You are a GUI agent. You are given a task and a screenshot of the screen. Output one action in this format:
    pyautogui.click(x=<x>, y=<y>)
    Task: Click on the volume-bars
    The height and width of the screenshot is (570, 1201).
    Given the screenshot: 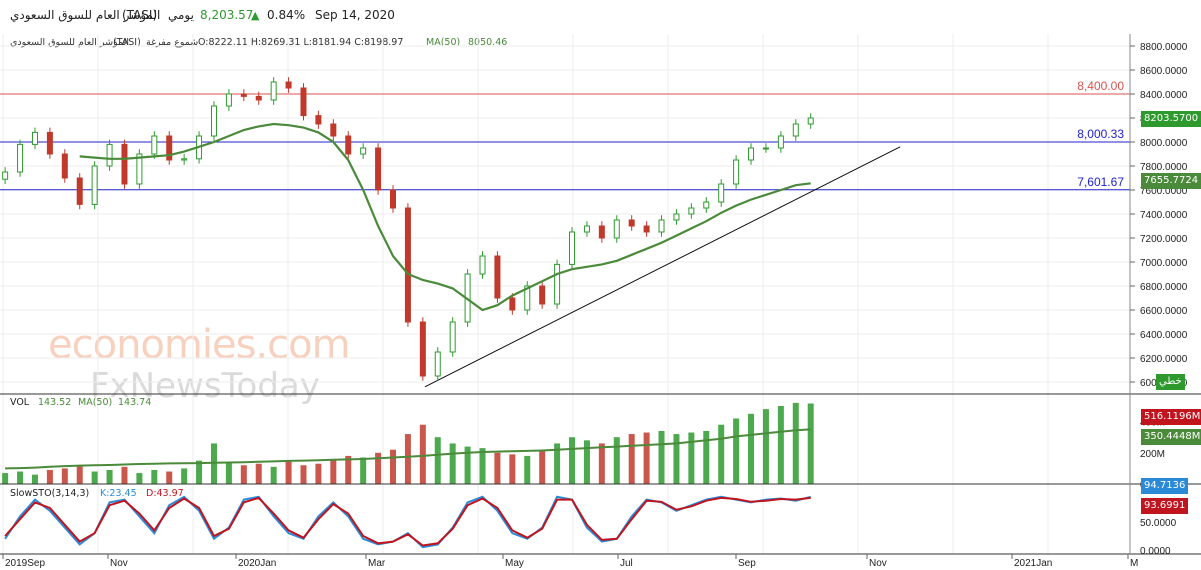 What is the action you would take?
    pyautogui.click(x=408, y=443)
    